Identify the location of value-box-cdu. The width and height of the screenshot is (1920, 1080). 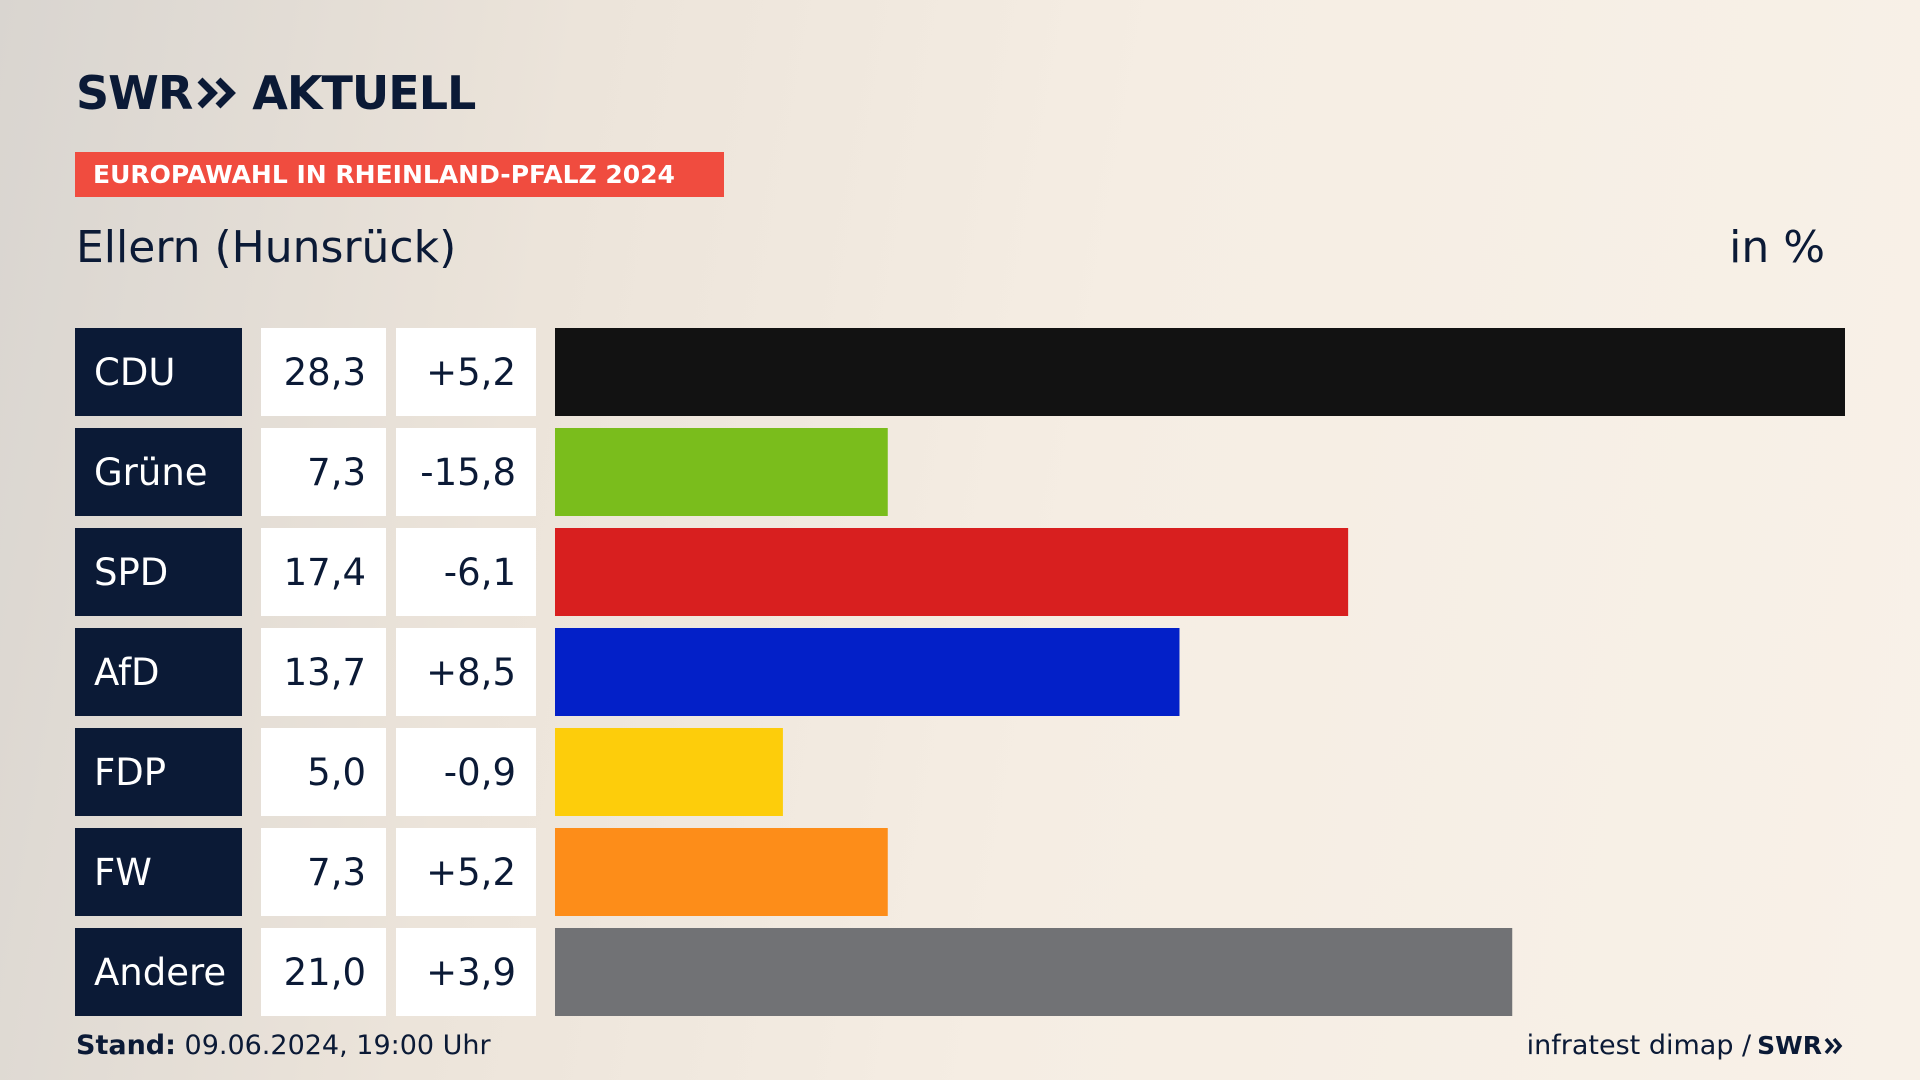
(323, 372).